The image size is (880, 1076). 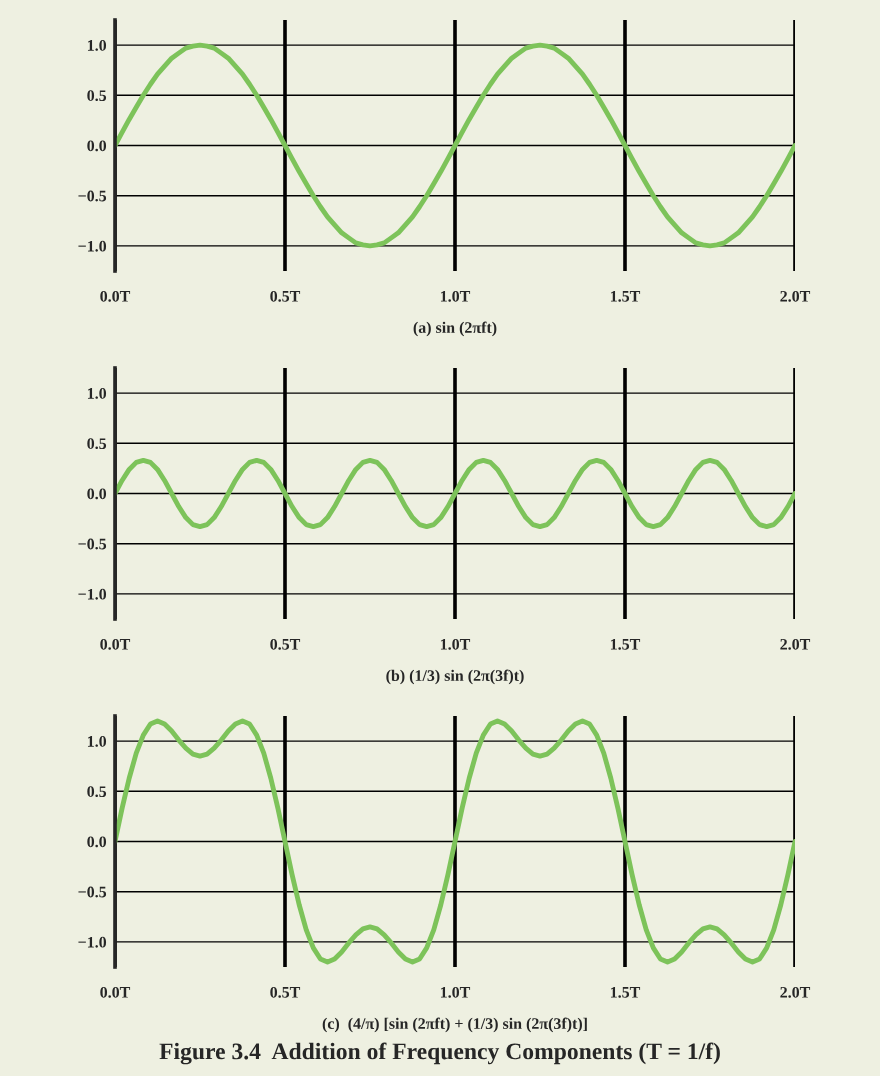 I want to click on x-axis-title: (b) (1/3) sin (2π(3f)t), so click(x=455, y=677).